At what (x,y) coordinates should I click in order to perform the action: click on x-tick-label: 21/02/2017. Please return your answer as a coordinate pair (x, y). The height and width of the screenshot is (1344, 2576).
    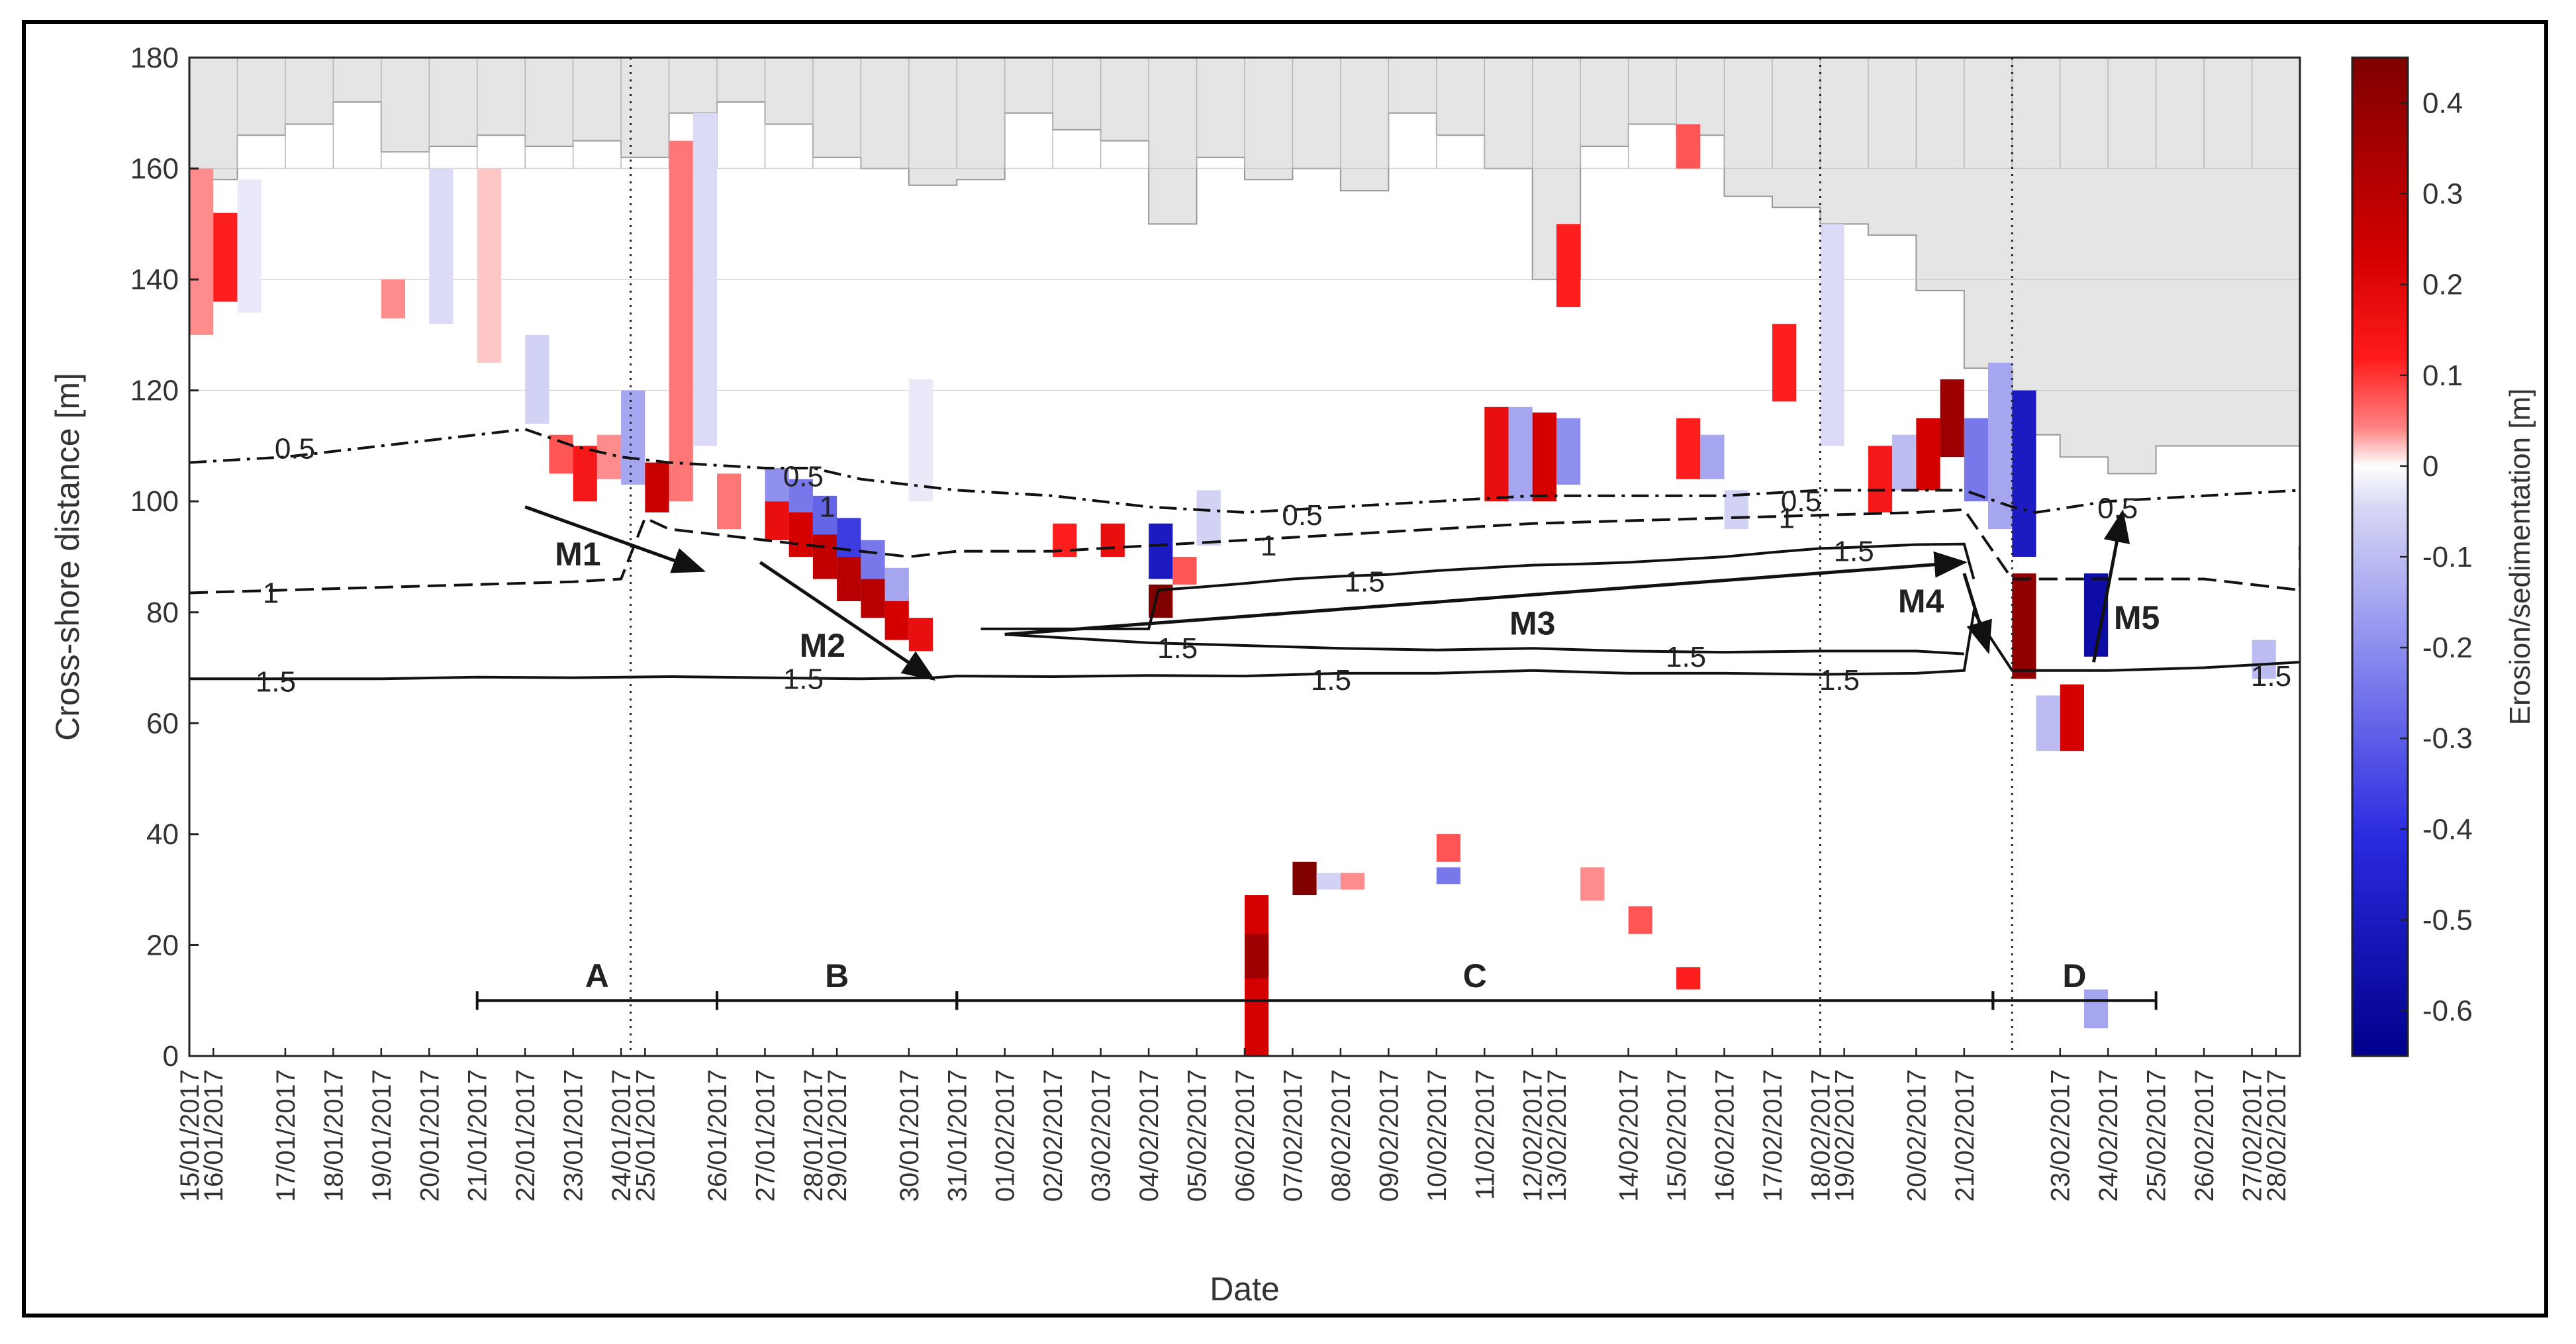
    Looking at the image, I should click on (1965, 1135).